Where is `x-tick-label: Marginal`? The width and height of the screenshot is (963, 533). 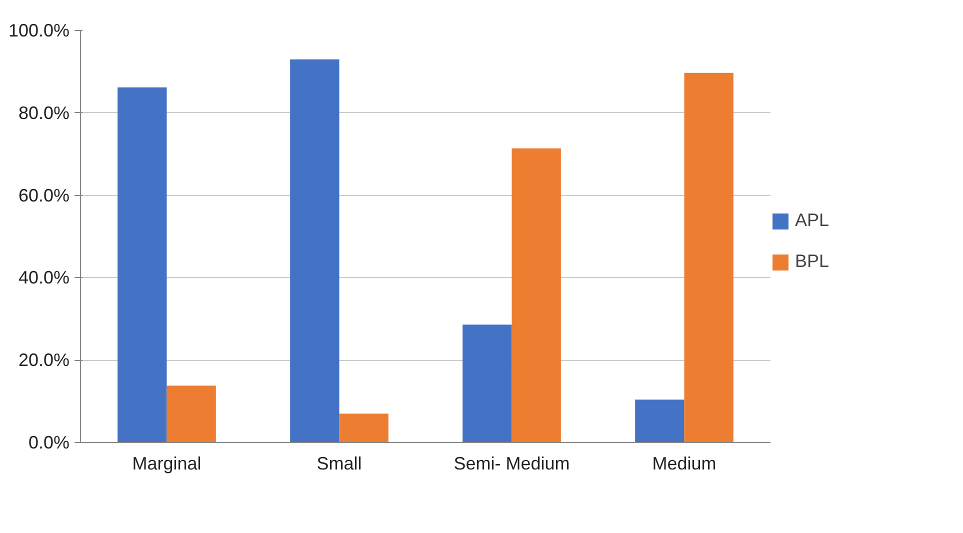 x-tick-label: Marginal is located at coordinates (167, 464).